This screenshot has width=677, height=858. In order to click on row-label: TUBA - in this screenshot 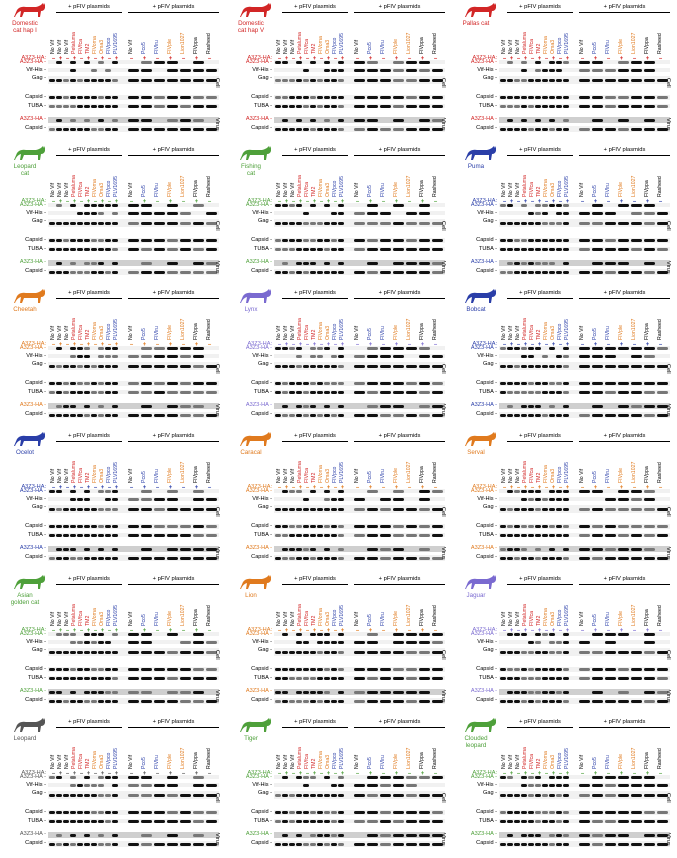, I will do `click(36, 678)`.